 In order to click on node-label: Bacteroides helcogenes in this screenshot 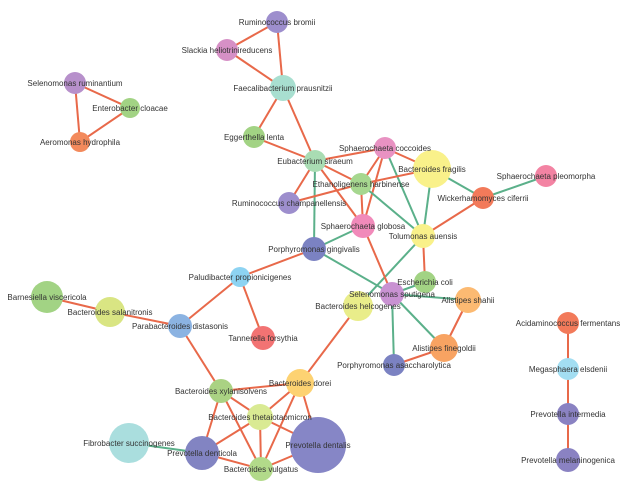, I will do `click(357, 306)`.